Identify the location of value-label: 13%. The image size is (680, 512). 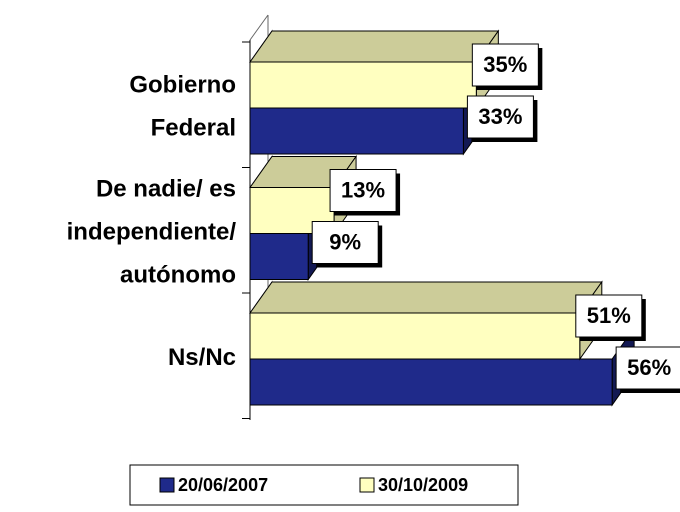
(363, 189).